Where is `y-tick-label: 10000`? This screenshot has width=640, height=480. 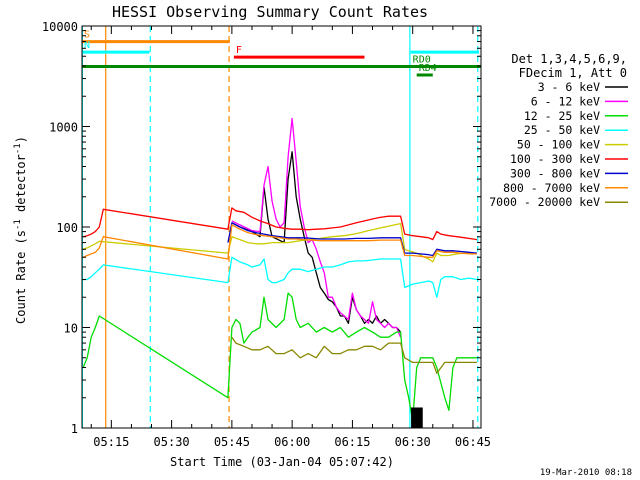
y-tick-label: 10000 is located at coordinates (60, 27).